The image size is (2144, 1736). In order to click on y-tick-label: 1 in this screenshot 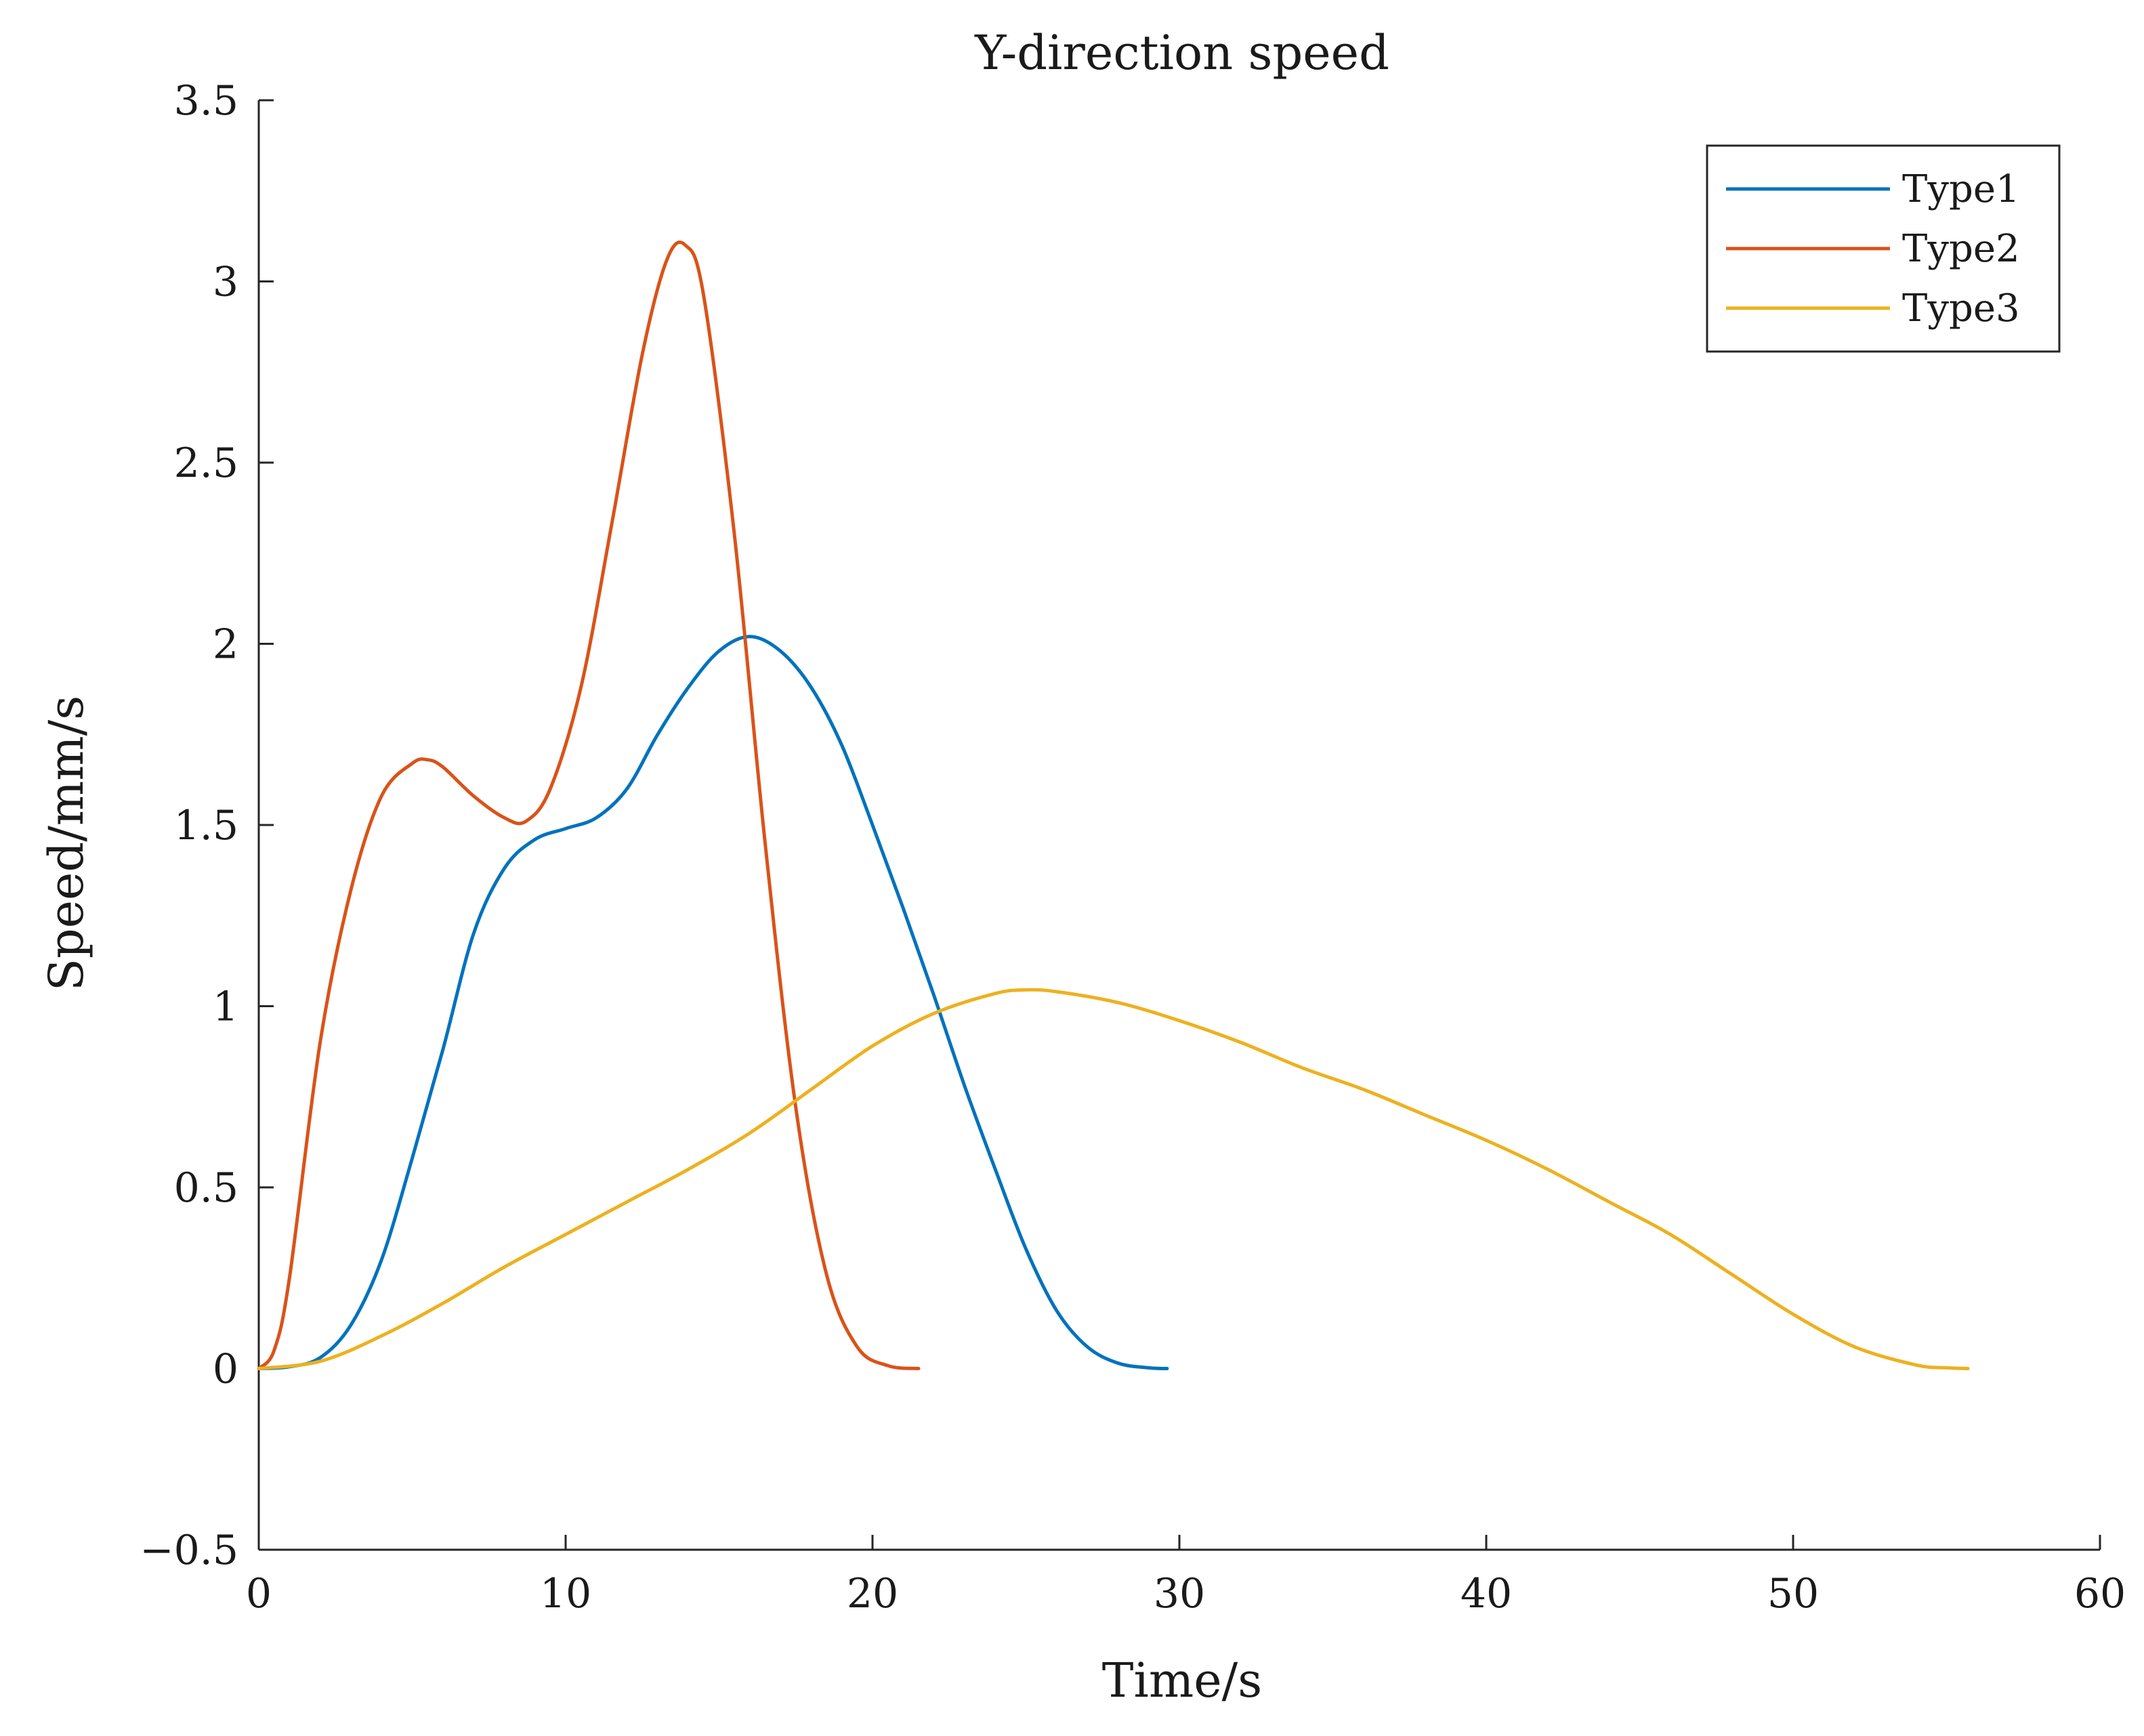, I will do `click(225, 1007)`.